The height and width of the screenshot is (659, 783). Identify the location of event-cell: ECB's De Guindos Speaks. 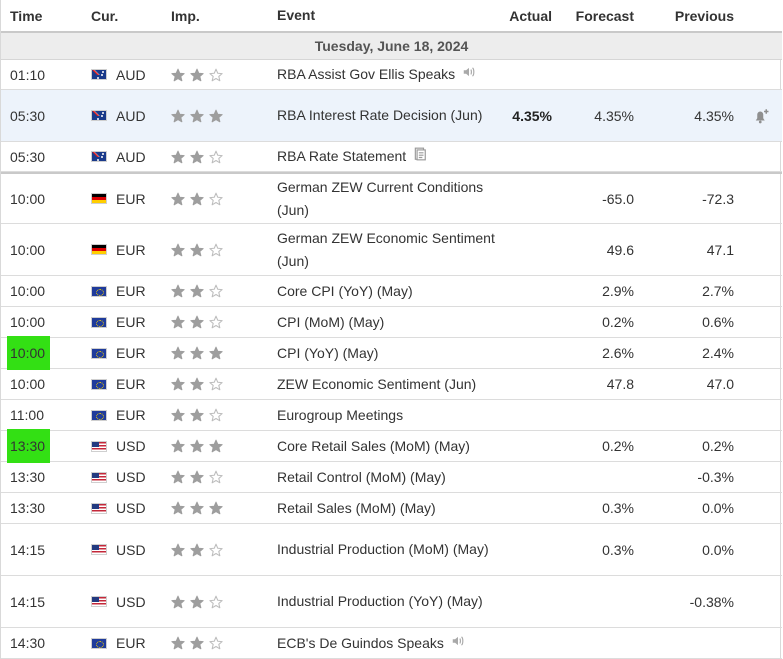
(392, 643).